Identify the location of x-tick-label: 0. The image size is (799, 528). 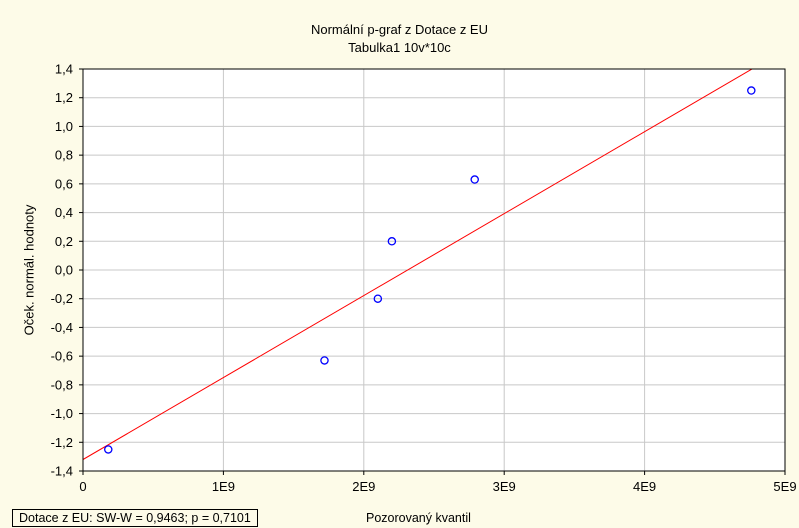
(82, 486).